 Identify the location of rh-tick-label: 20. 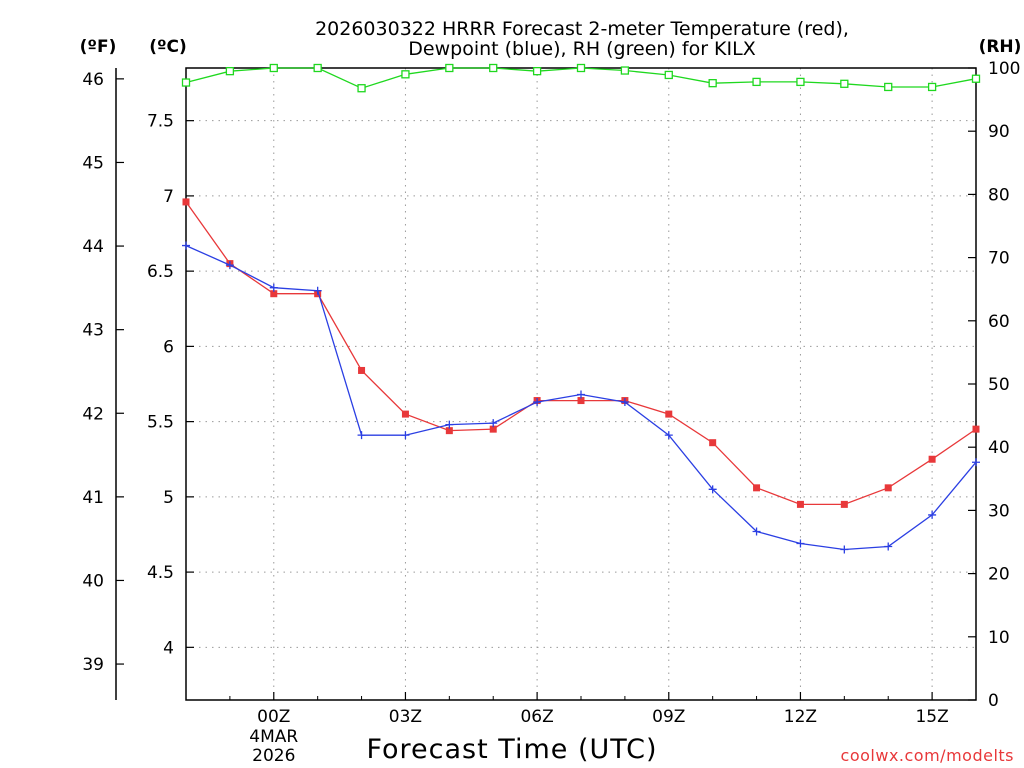
(999, 575).